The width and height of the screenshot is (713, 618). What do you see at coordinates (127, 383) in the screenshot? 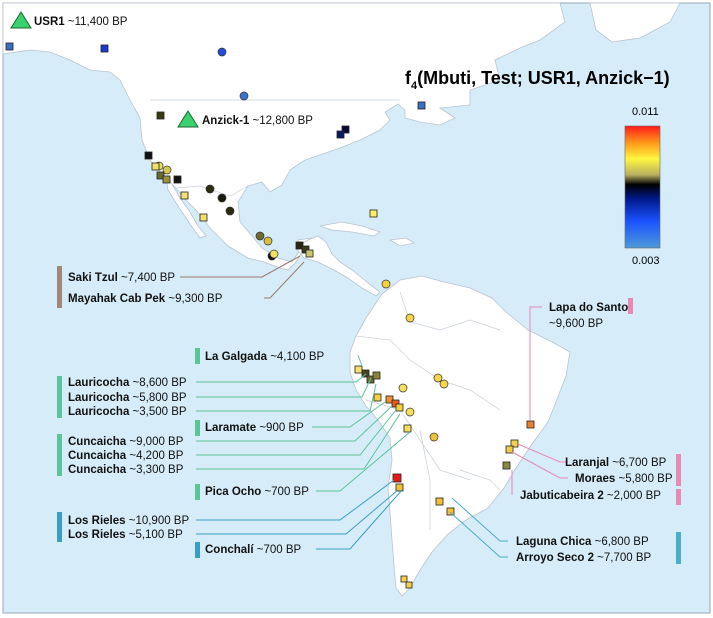
I see `site-label: Lauricocha ~8,600 BP` at bounding box center [127, 383].